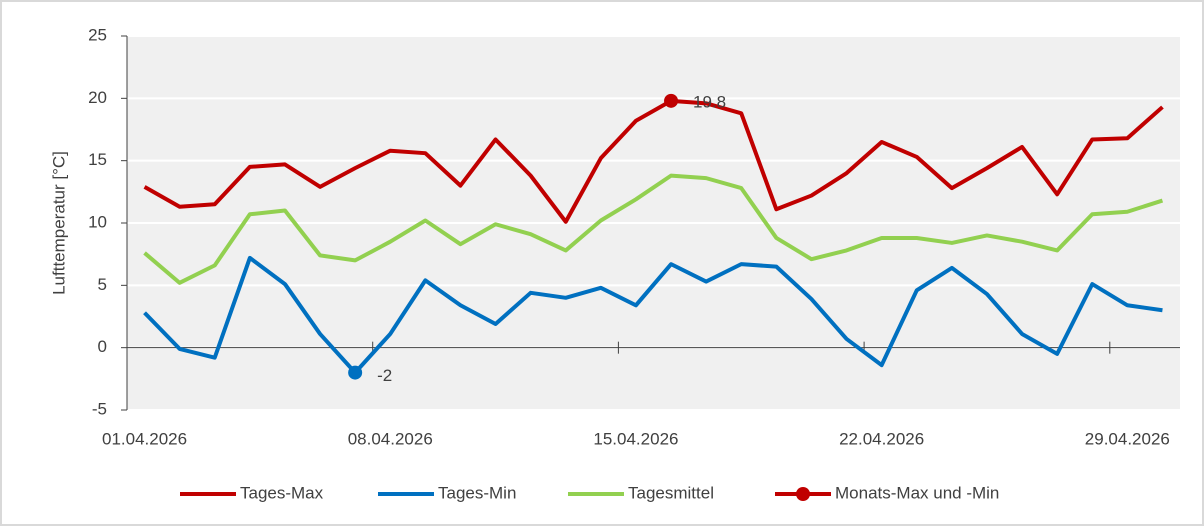 Image resolution: width=1204 pixels, height=526 pixels. What do you see at coordinates (99, 408) in the screenshot?
I see `y-tick-label: -5` at bounding box center [99, 408].